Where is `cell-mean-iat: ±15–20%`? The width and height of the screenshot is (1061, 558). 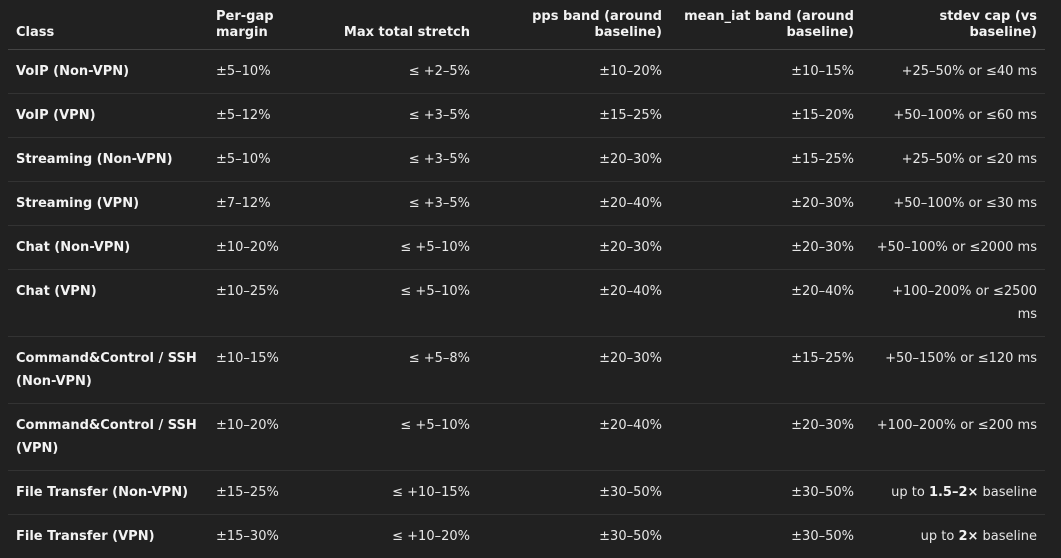
cell-mean-iat: ±15–20% is located at coordinates (766, 115).